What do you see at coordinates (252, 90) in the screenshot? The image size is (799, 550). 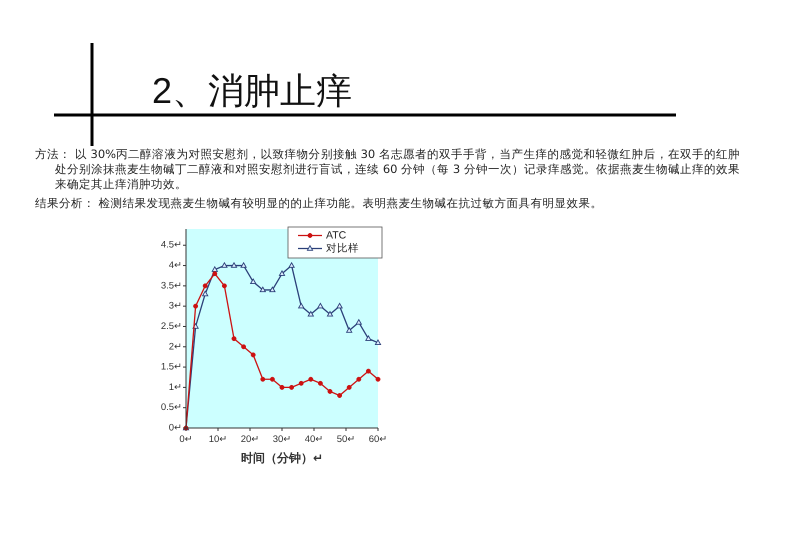 I see `chart-title: 2、消肿止痒` at bounding box center [252, 90].